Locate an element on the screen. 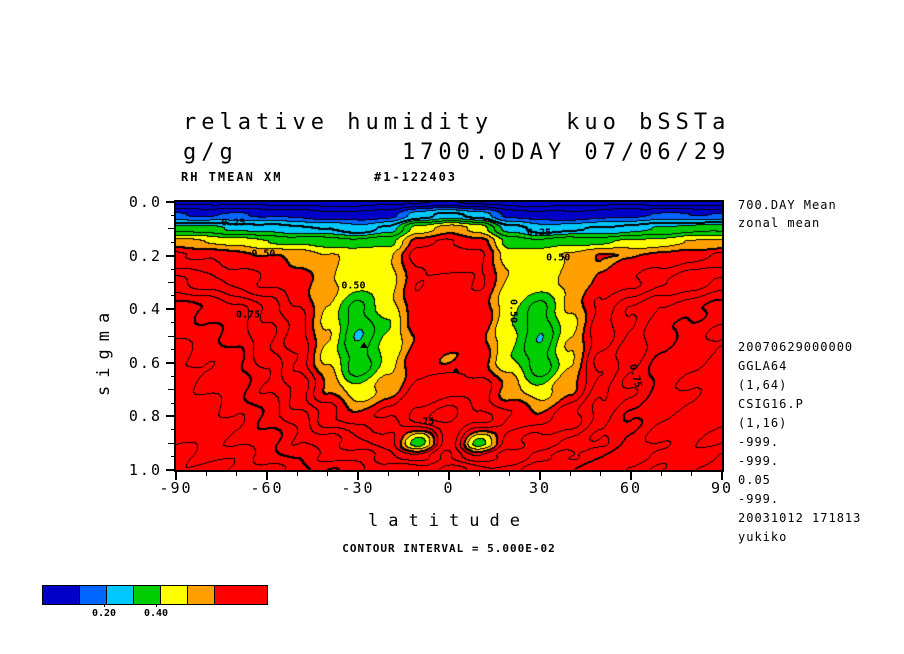 The height and width of the screenshot is (654, 904). x-axis-title: latitude is located at coordinates (449, 521).